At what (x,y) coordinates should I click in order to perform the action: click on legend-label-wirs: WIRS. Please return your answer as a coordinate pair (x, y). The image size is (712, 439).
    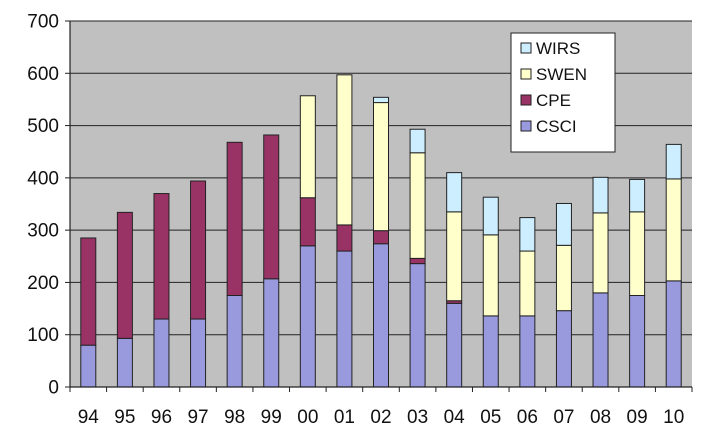
    Looking at the image, I should click on (558, 48).